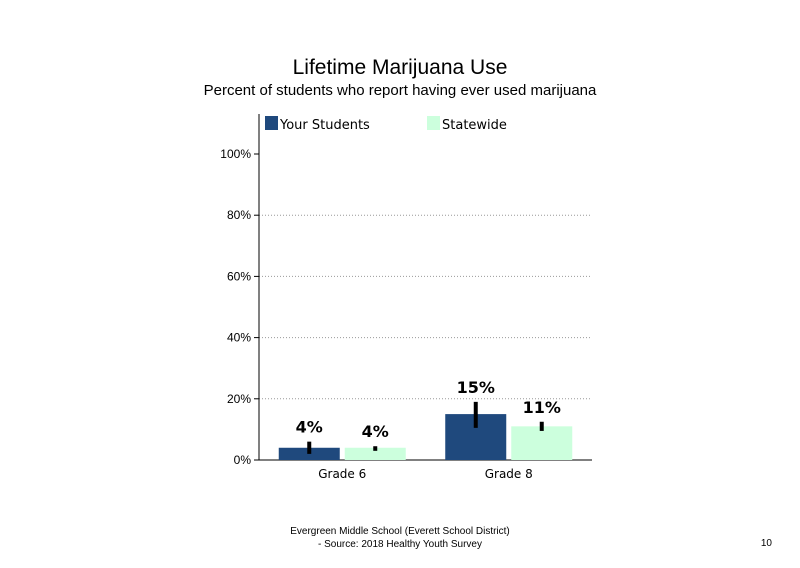  Describe the element at coordinates (509, 474) in the screenshot. I see `x-tick-label: Grade 8` at that location.